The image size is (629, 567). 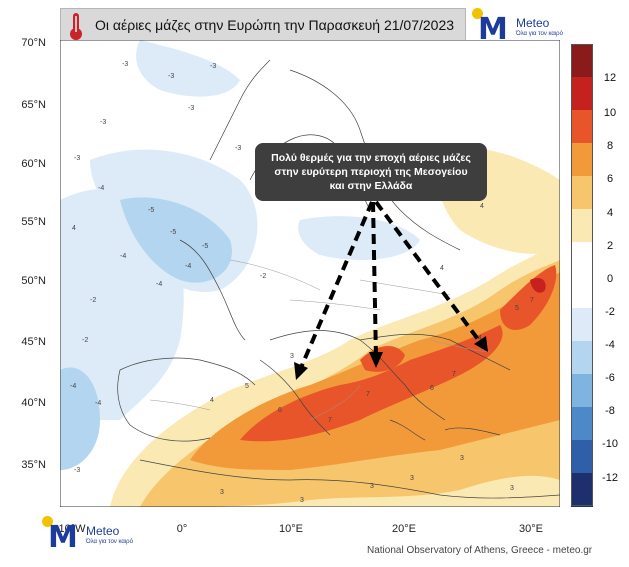 I want to click on colorbar-tick: -6, so click(x=610, y=378).